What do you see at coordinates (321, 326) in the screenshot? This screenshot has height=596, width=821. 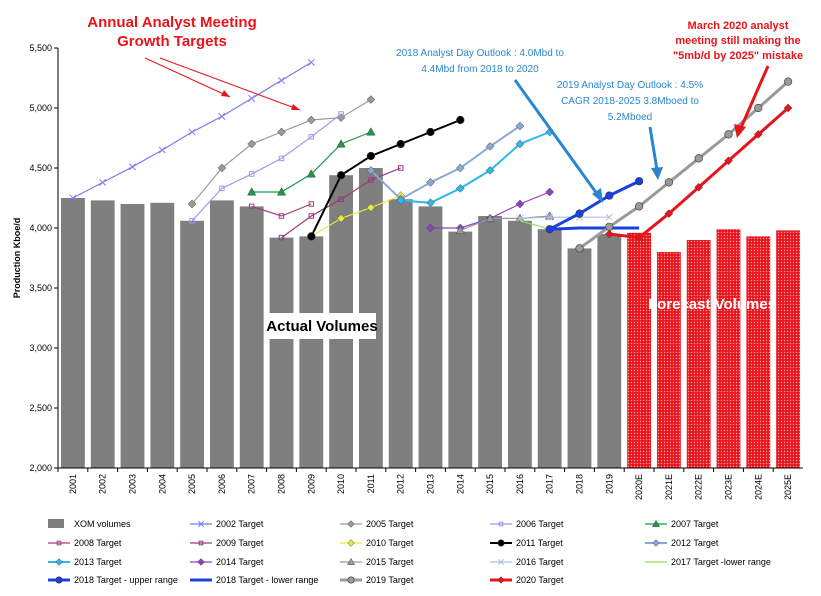 I see `actual-volumes-label: Actual Volumes` at bounding box center [321, 326].